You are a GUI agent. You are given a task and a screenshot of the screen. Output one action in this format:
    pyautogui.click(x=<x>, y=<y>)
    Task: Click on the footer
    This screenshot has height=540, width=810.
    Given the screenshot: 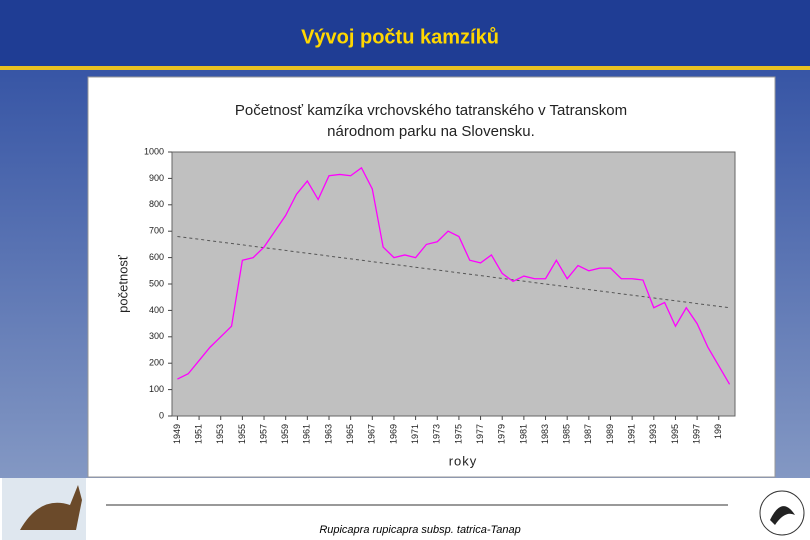 What is the action you would take?
    pyautogui.click(x=405, y=509)
    